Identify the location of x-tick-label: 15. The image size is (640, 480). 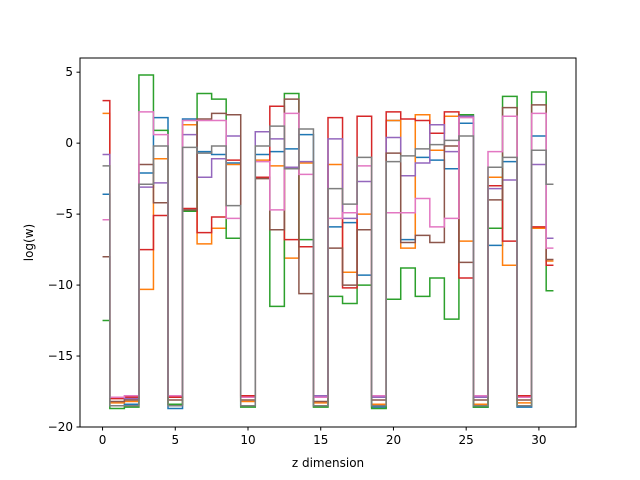
(320, 440).